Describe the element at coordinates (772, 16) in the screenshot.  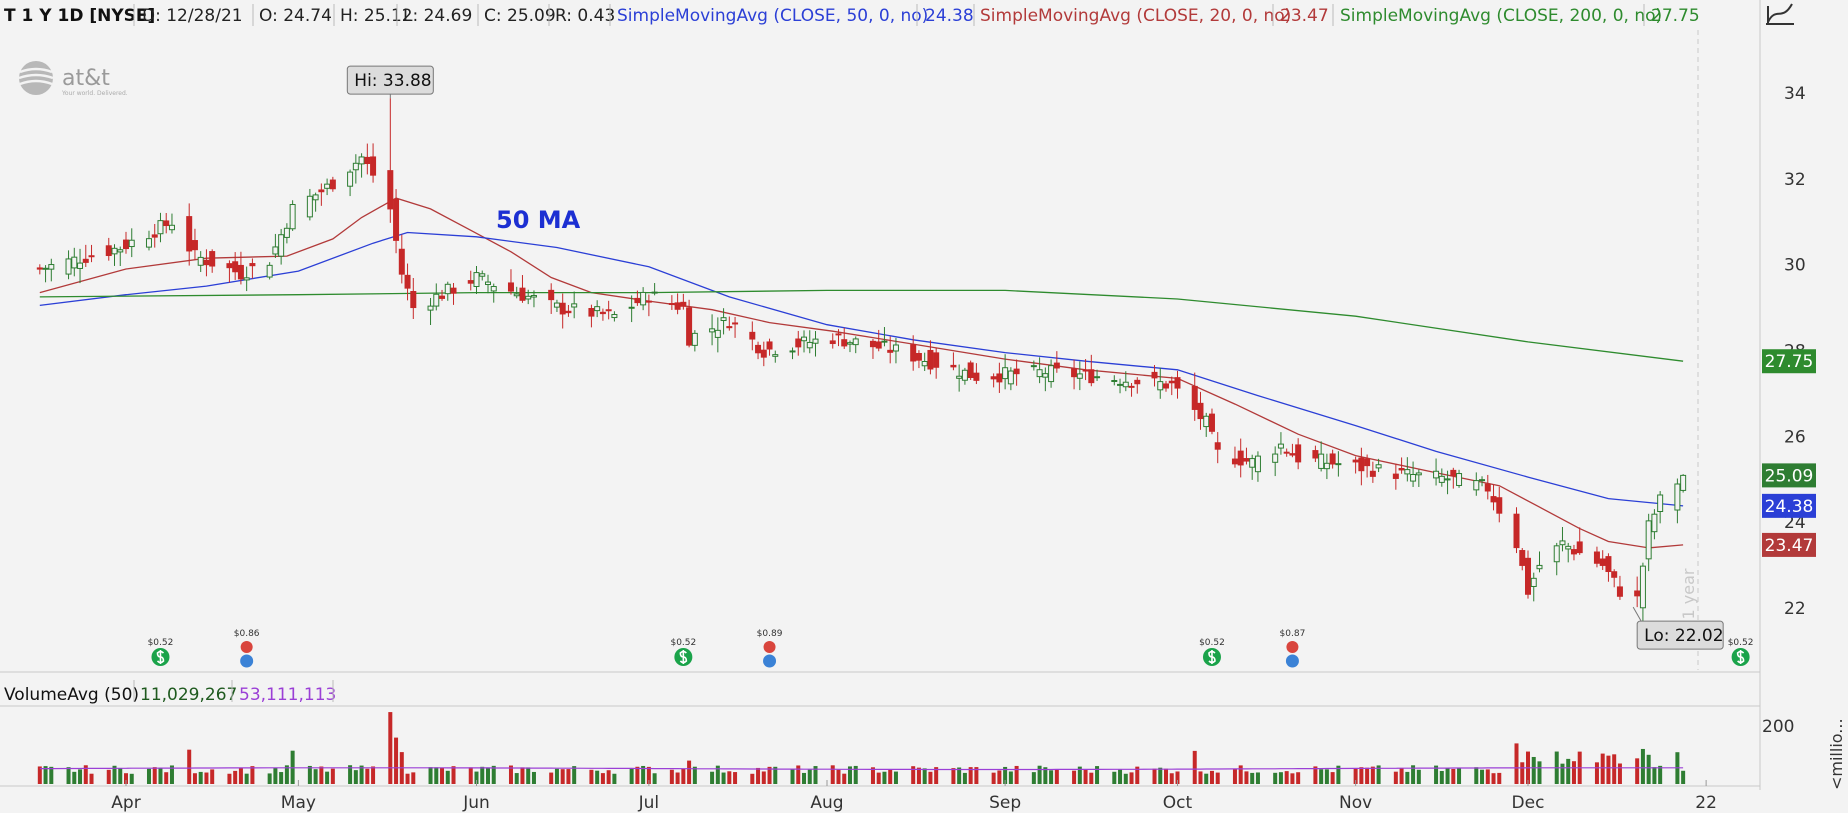
I see `sma50-label: SimpleMovingAvg (CLOSE, 50, 0, no)` at that location.